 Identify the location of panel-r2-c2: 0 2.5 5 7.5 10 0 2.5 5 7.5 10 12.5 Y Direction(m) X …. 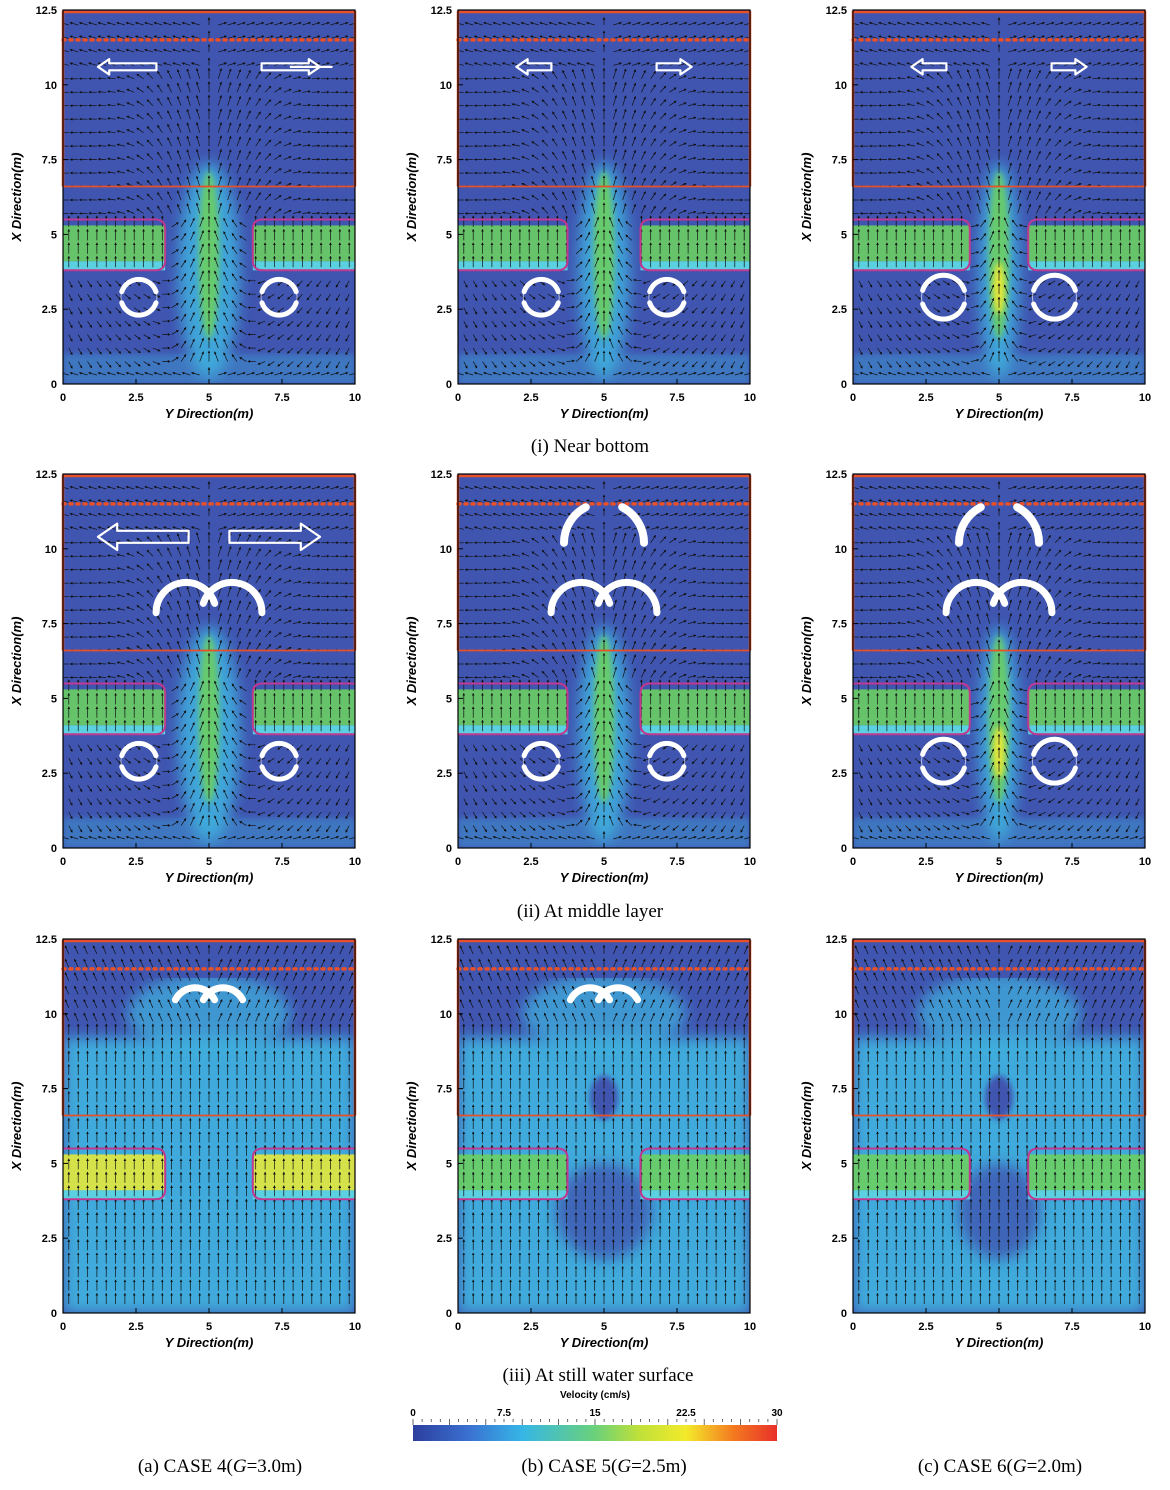
(580, 677).